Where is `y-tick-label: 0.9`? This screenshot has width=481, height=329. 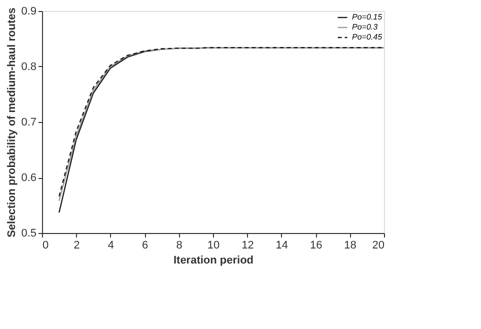
y-tick-label: 0.9 is located at coordinates (28, 12).